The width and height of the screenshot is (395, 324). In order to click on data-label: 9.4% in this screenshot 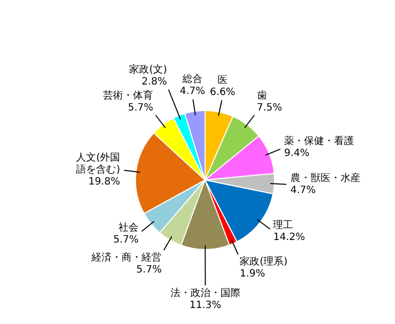, I will do `click(297, 154)`.